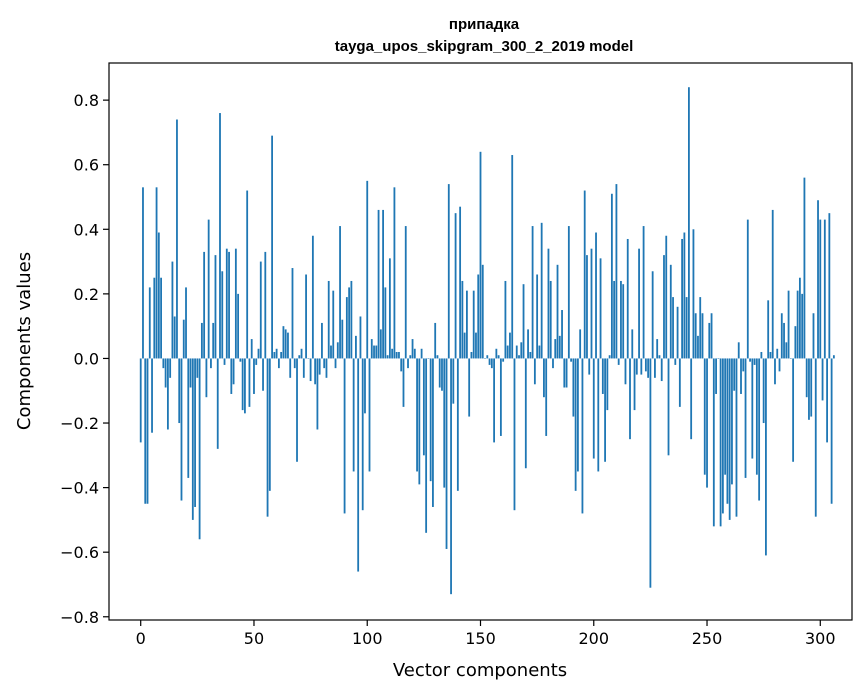 Image resolution: width=867 pixels, height=696 pixels. I want to click on y-tick-label: 0.2, so click(86, 294).